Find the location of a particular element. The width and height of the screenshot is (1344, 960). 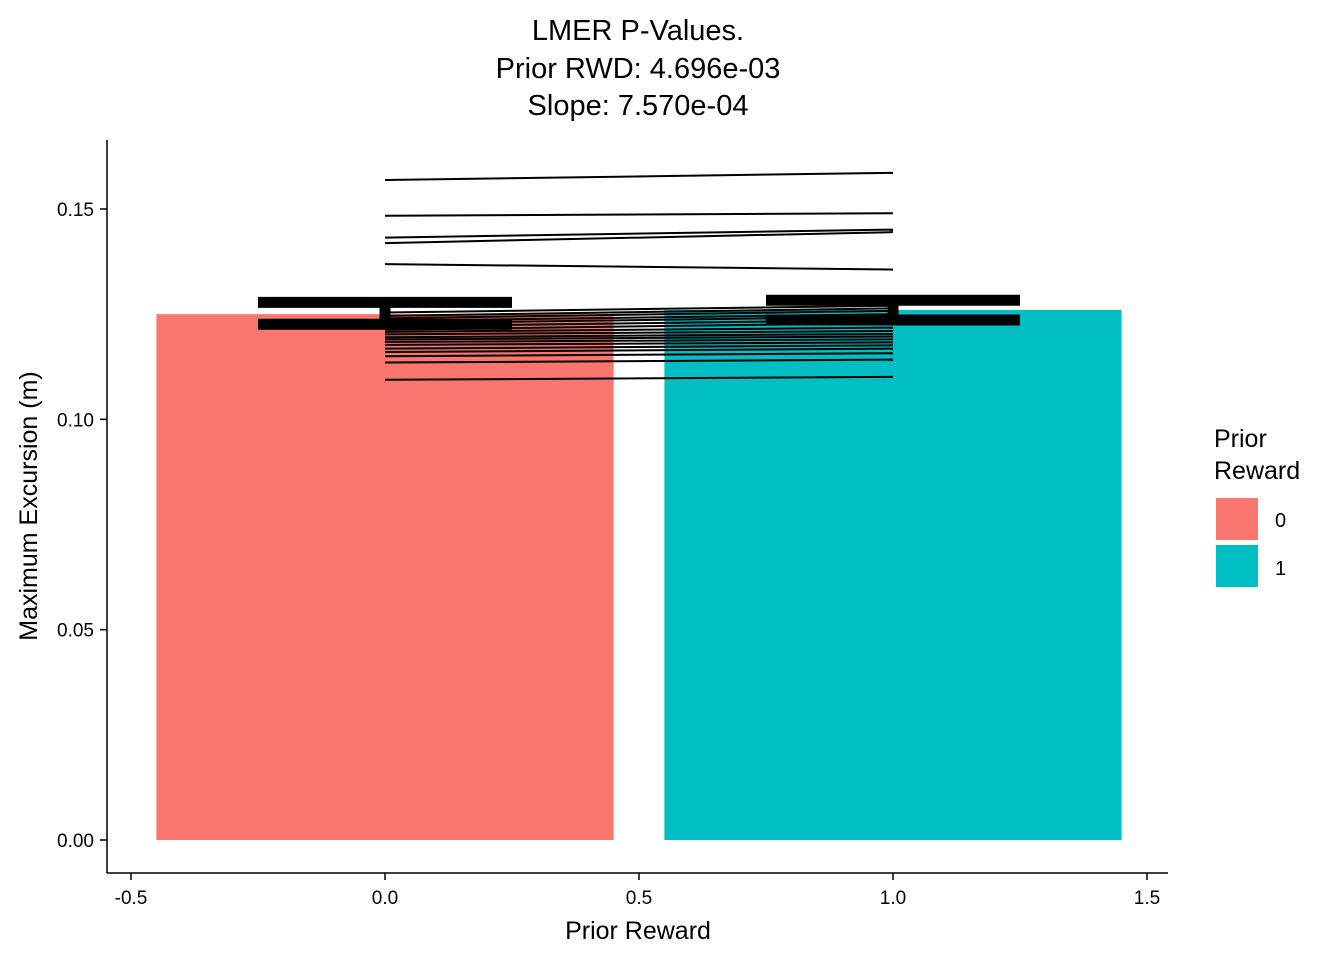

chart-title-line-2: Prior RWD: 4.696e-03 is located at coordinates (638, 69).